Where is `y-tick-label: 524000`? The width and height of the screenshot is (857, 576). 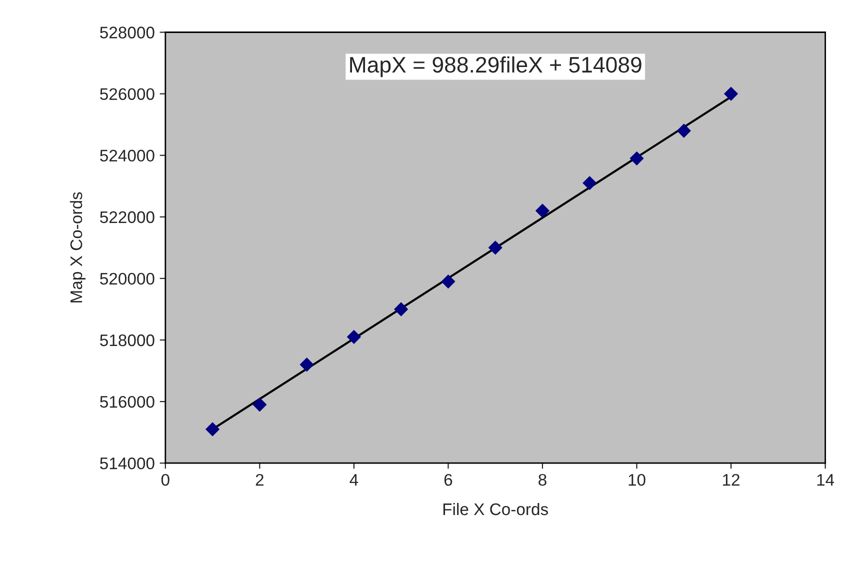
y-tick-label: 524000 is located at coordinates (127, 156).